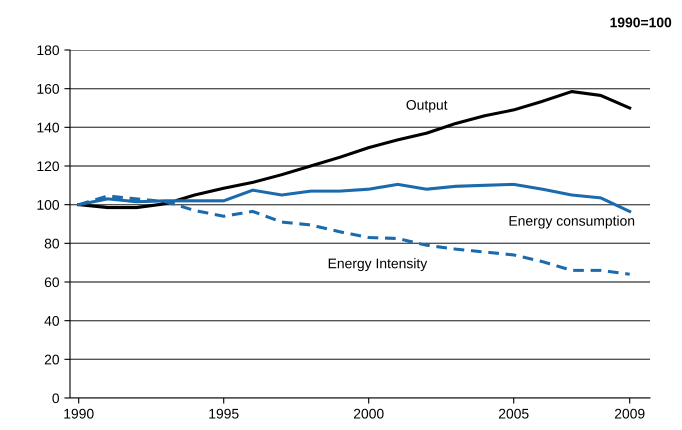 Image resolution: width=682 pixels, height=430 pixels. Describe the element at coordinates (48, 127) in the screenshot. I see `y-tick-label: 140` at that location.